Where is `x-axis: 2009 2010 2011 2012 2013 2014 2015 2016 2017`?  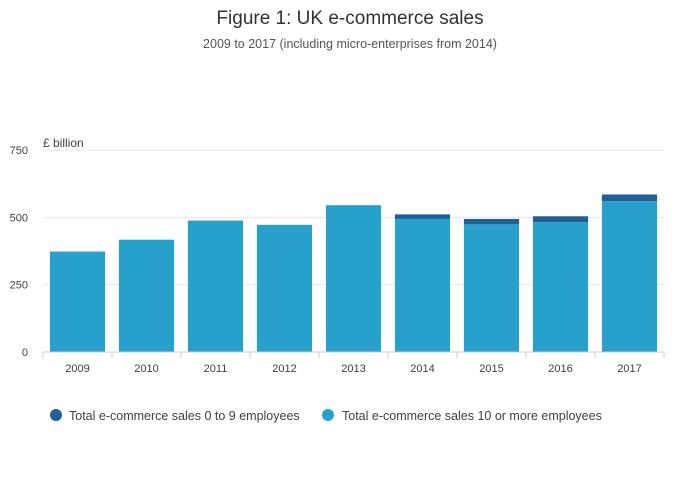 x-axis: 2009 2010 2011 2012 2013 2014 2015 2016 2017 is located at coordinates (353, 363).